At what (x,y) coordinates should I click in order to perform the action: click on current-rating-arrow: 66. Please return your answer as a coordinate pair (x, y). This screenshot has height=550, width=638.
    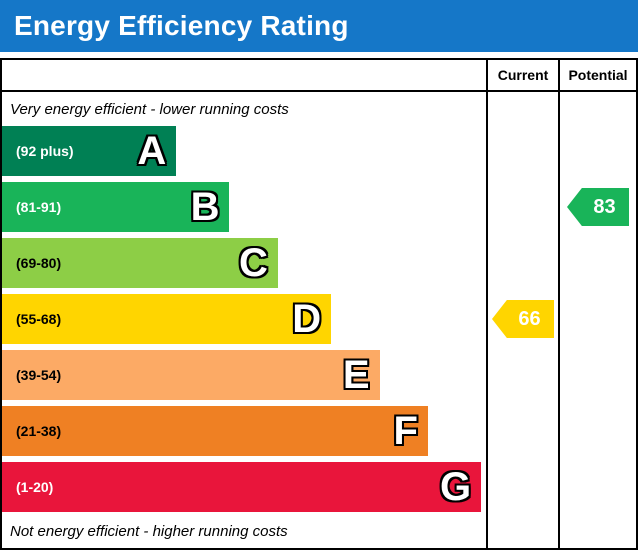
    Looking at the image, I should click on (523, 319).